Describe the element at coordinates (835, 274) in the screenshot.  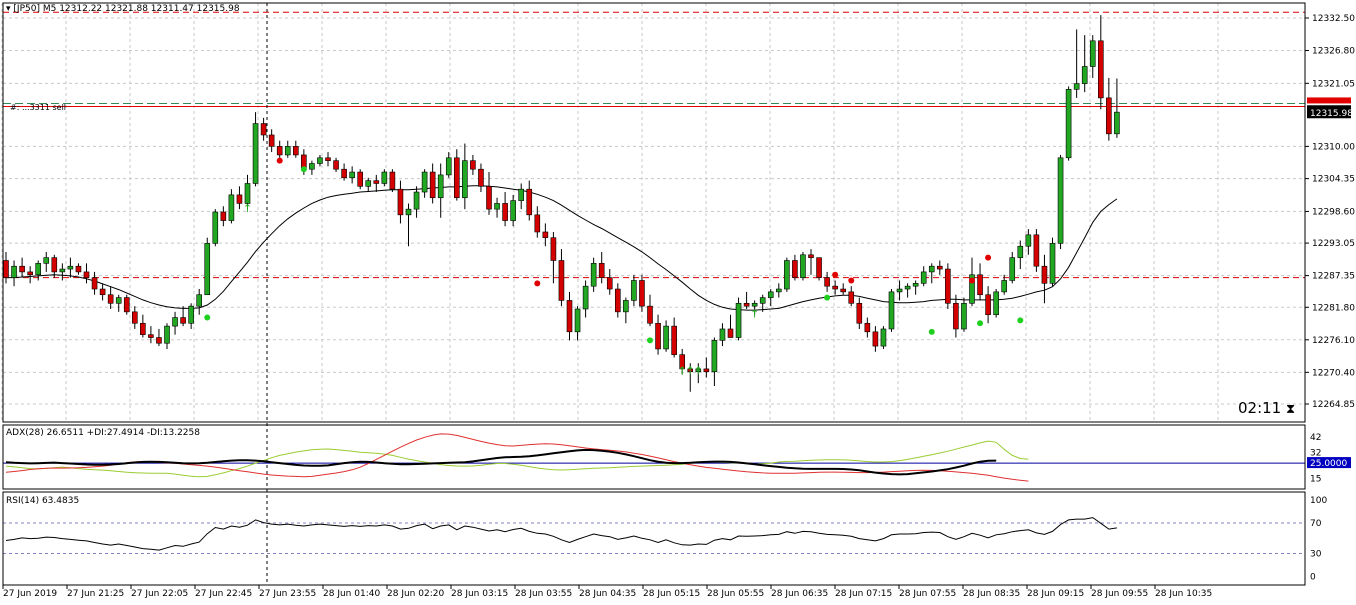
I see `signal-dot-red` at that location.